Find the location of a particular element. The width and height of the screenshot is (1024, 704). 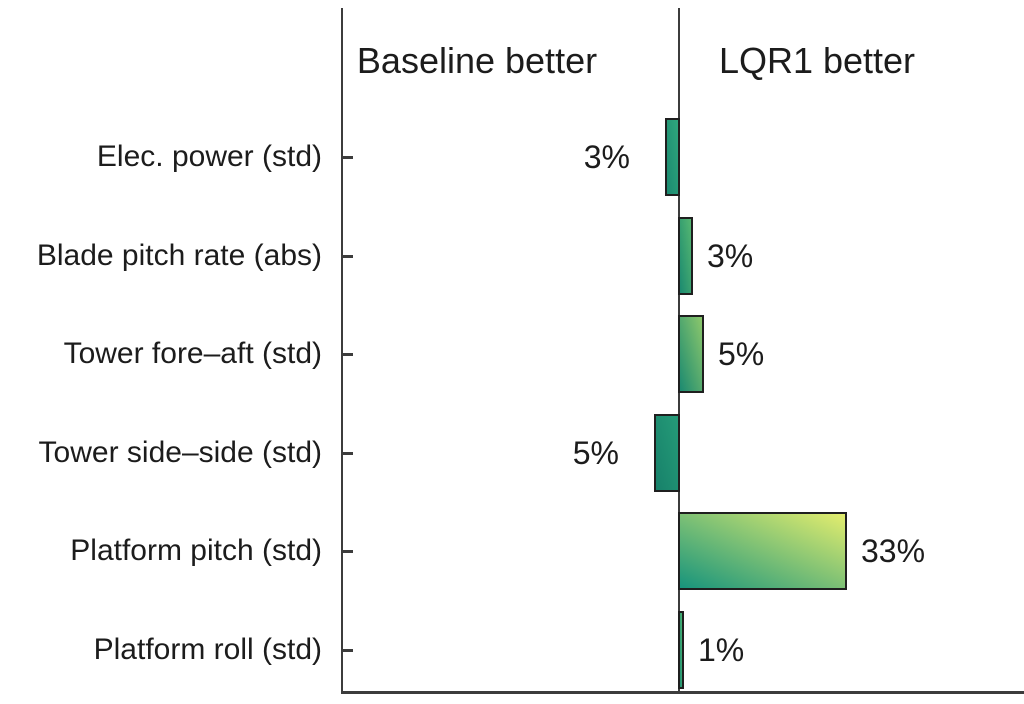

category-label: Tower fore–aft (std) is located at coordinates (192, 353).